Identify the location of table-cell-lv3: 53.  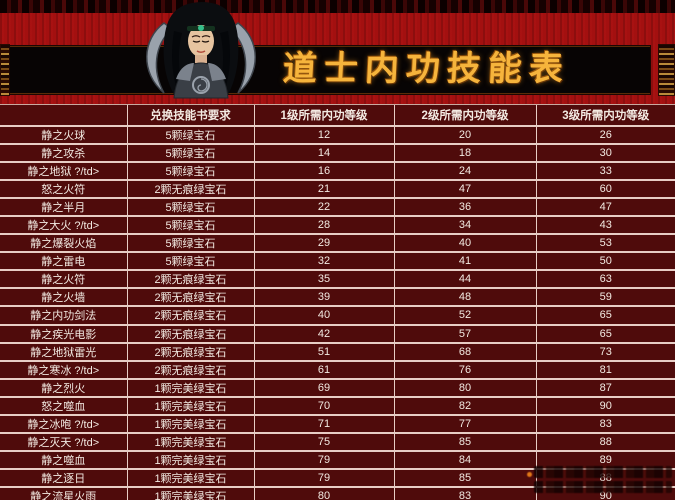
(605, 243).